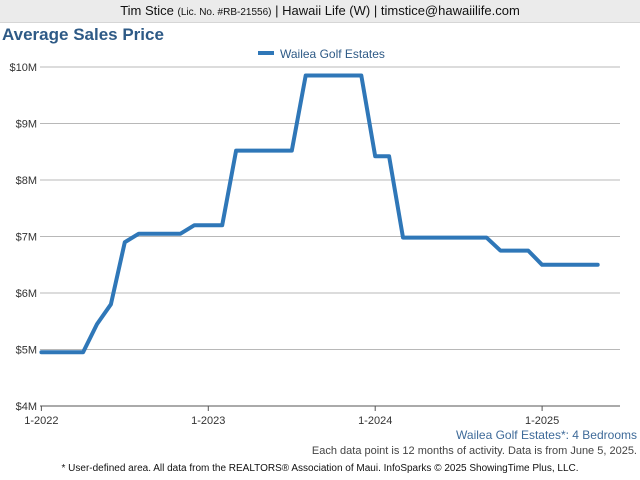  Describe the element at coordinates (26, 238) in the screenshot. I see `y-tick-label: $7M` at that location.